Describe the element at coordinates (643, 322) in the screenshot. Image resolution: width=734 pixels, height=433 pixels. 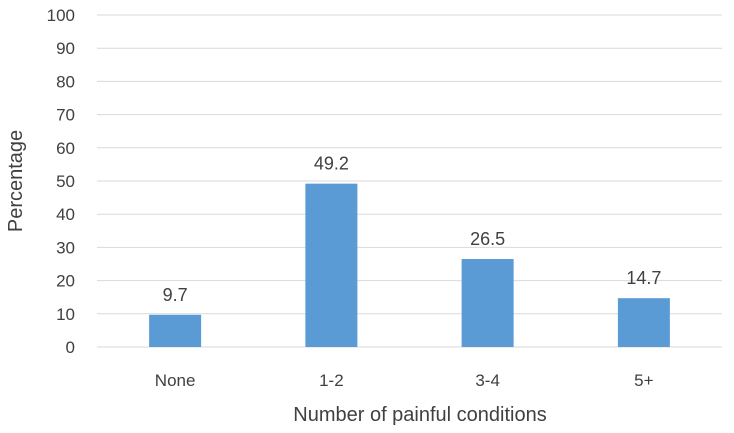
I see `bar-5-` at that location.